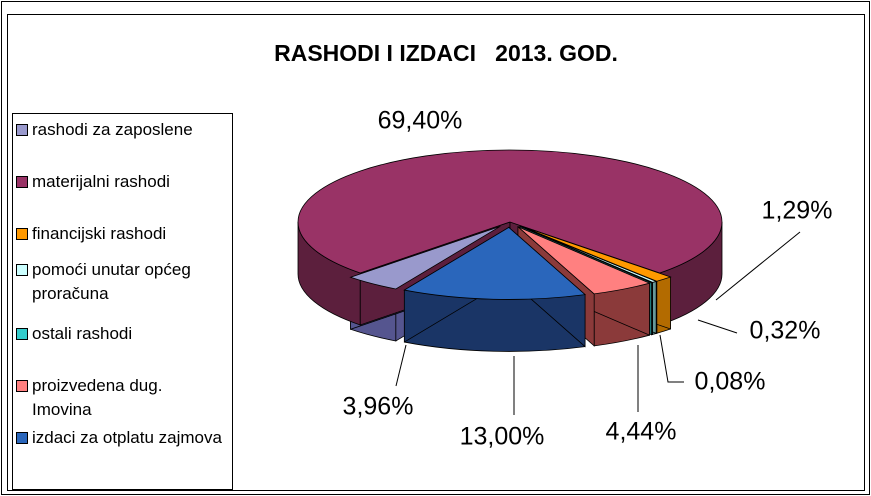  Describe the element at coordinates (112, 129) in the screenshot. I see `legend-label: rashodi za zaposlene` at that location.